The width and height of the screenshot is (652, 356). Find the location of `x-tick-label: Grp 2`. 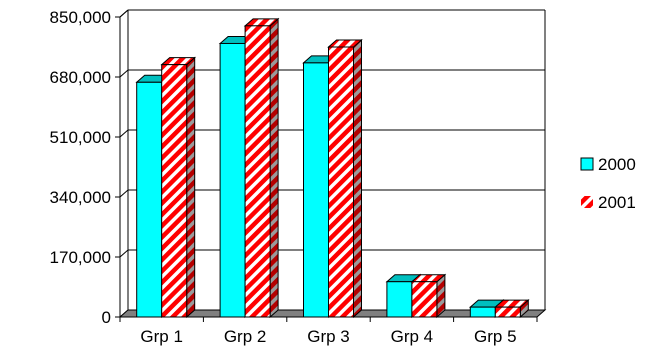

x-tick-label: Grp 2 is located at coordinates (245, 336).